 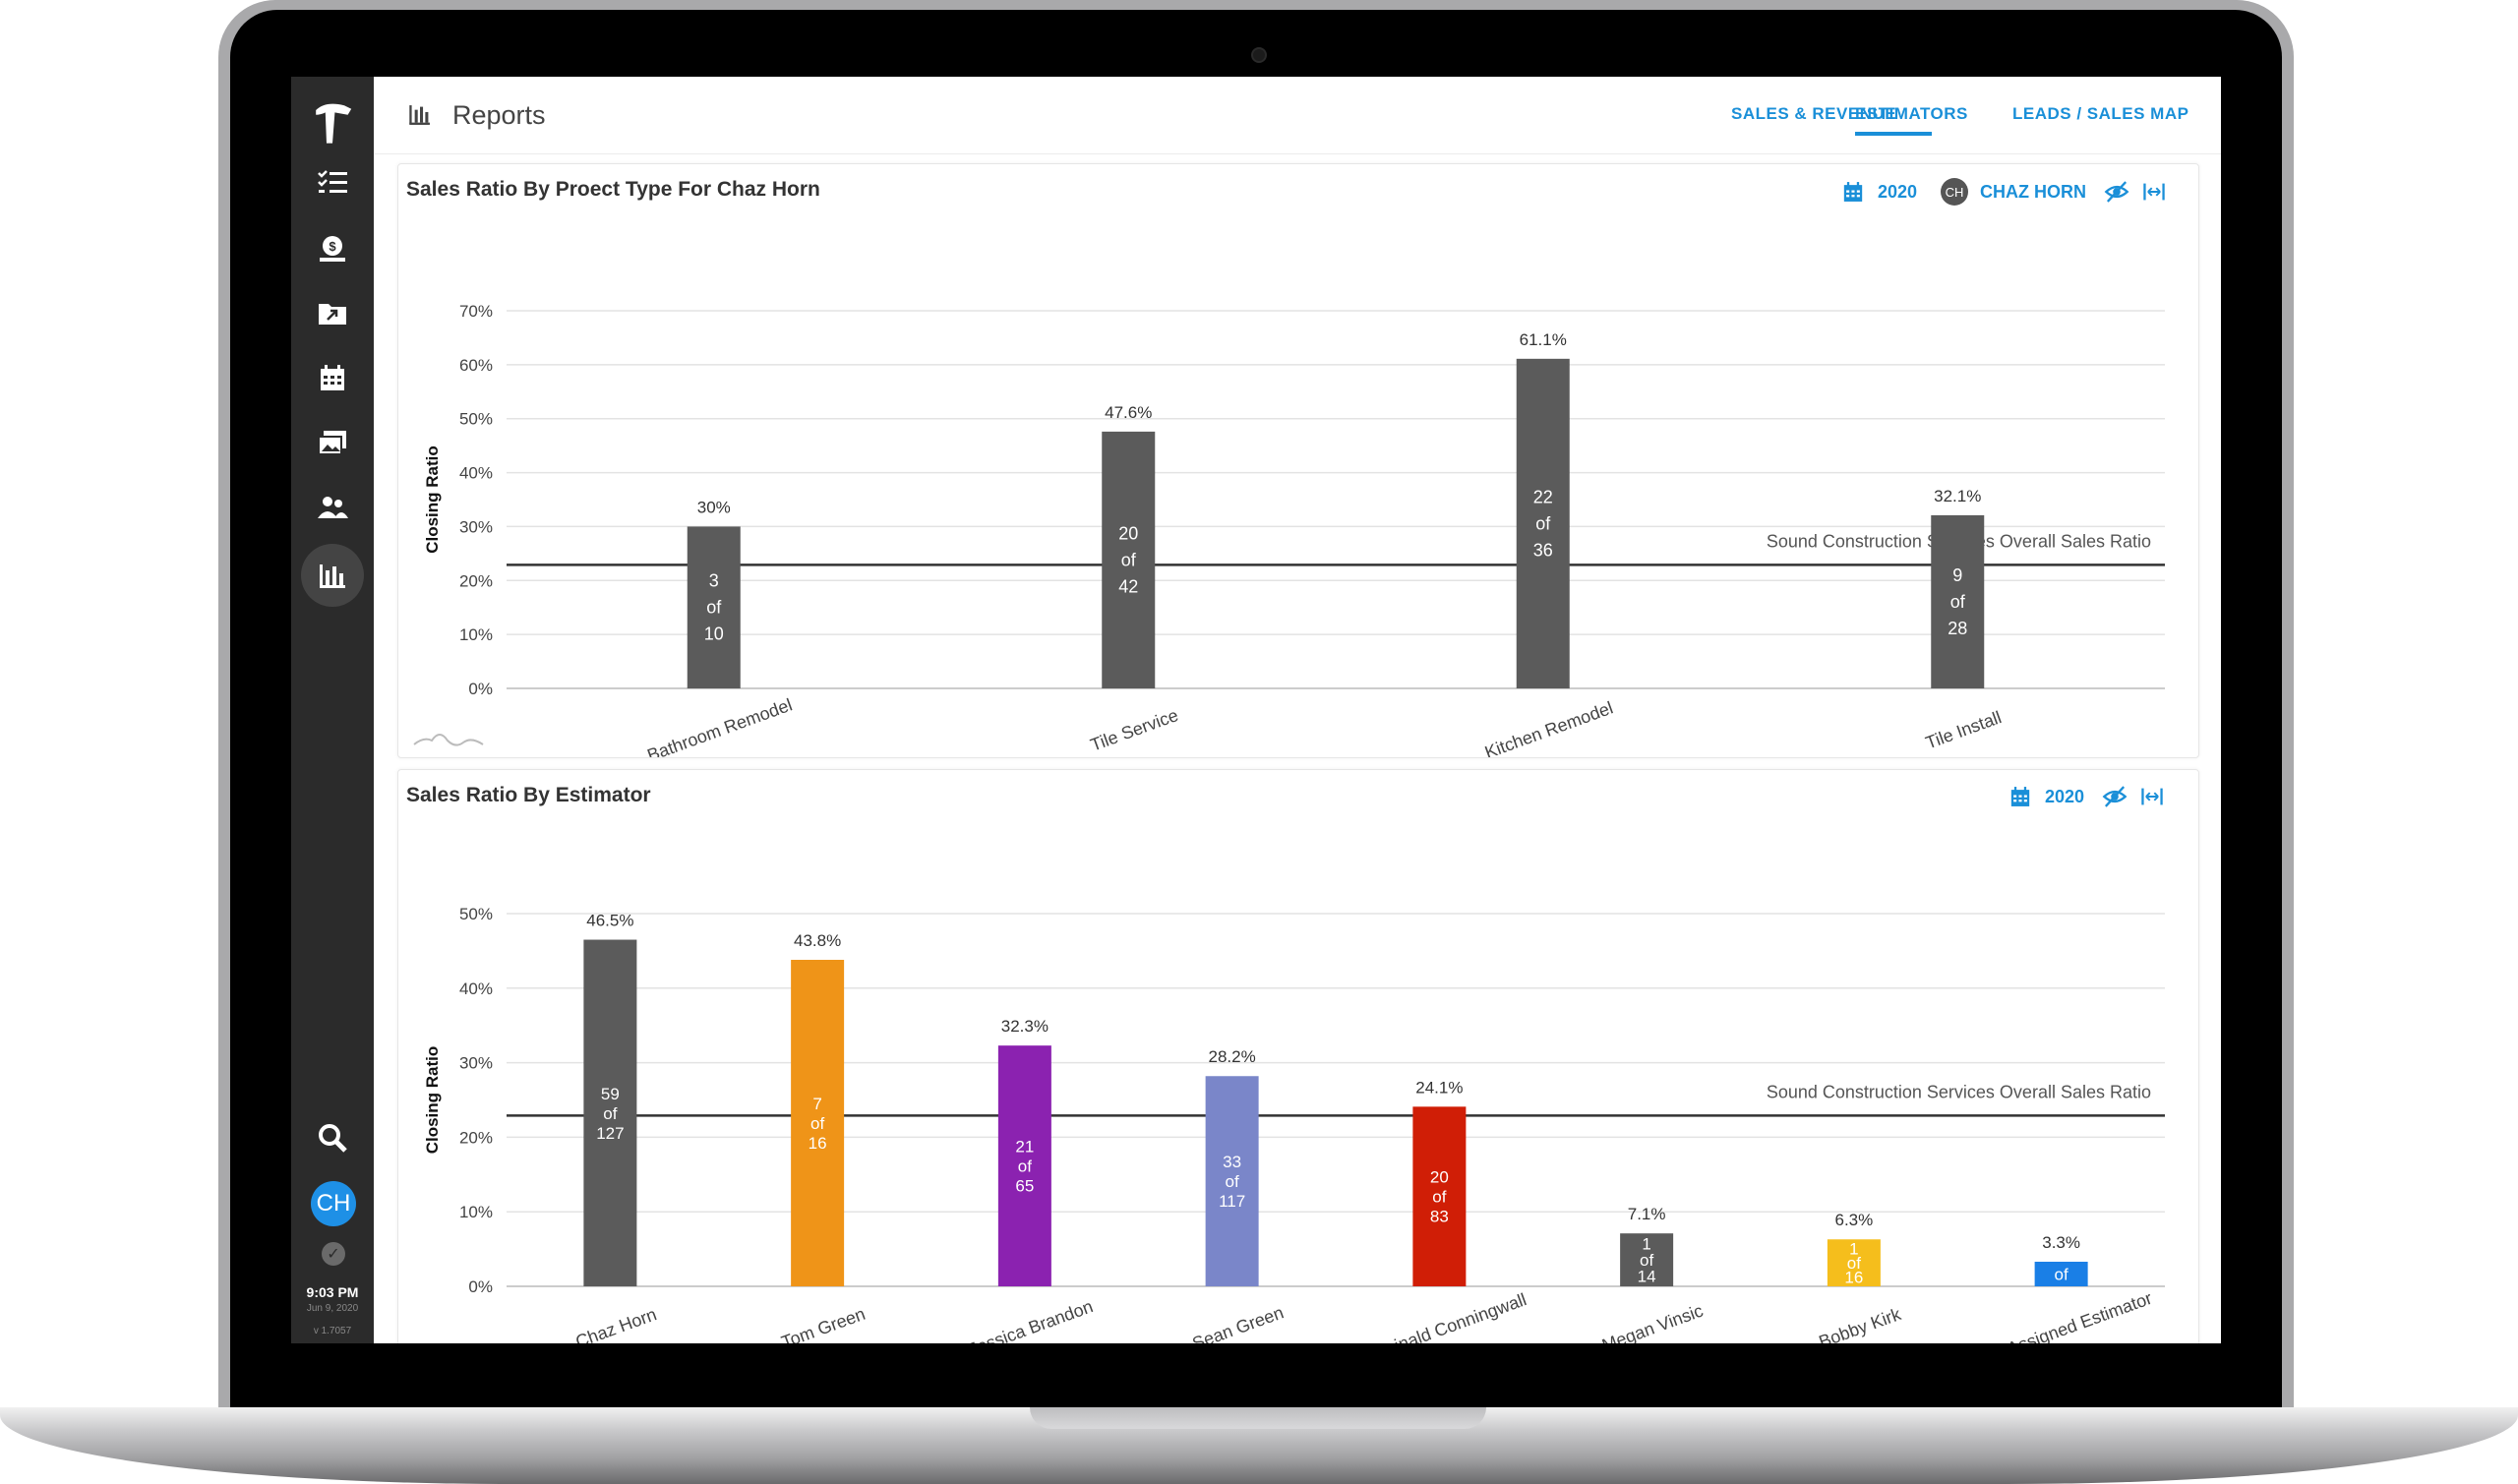 What do you see at coordinates (2034, 192) in the screenshot?
I see `estimator-selector: CHAZ HORN` at bounding box center [2034, 192].